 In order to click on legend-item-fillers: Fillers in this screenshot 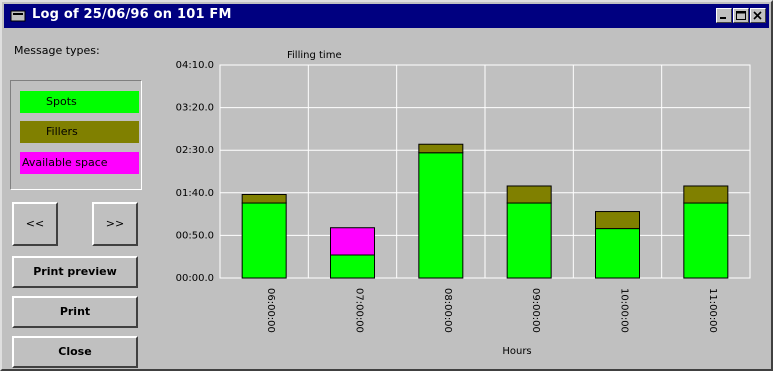, I will do `click(79, 132)`.